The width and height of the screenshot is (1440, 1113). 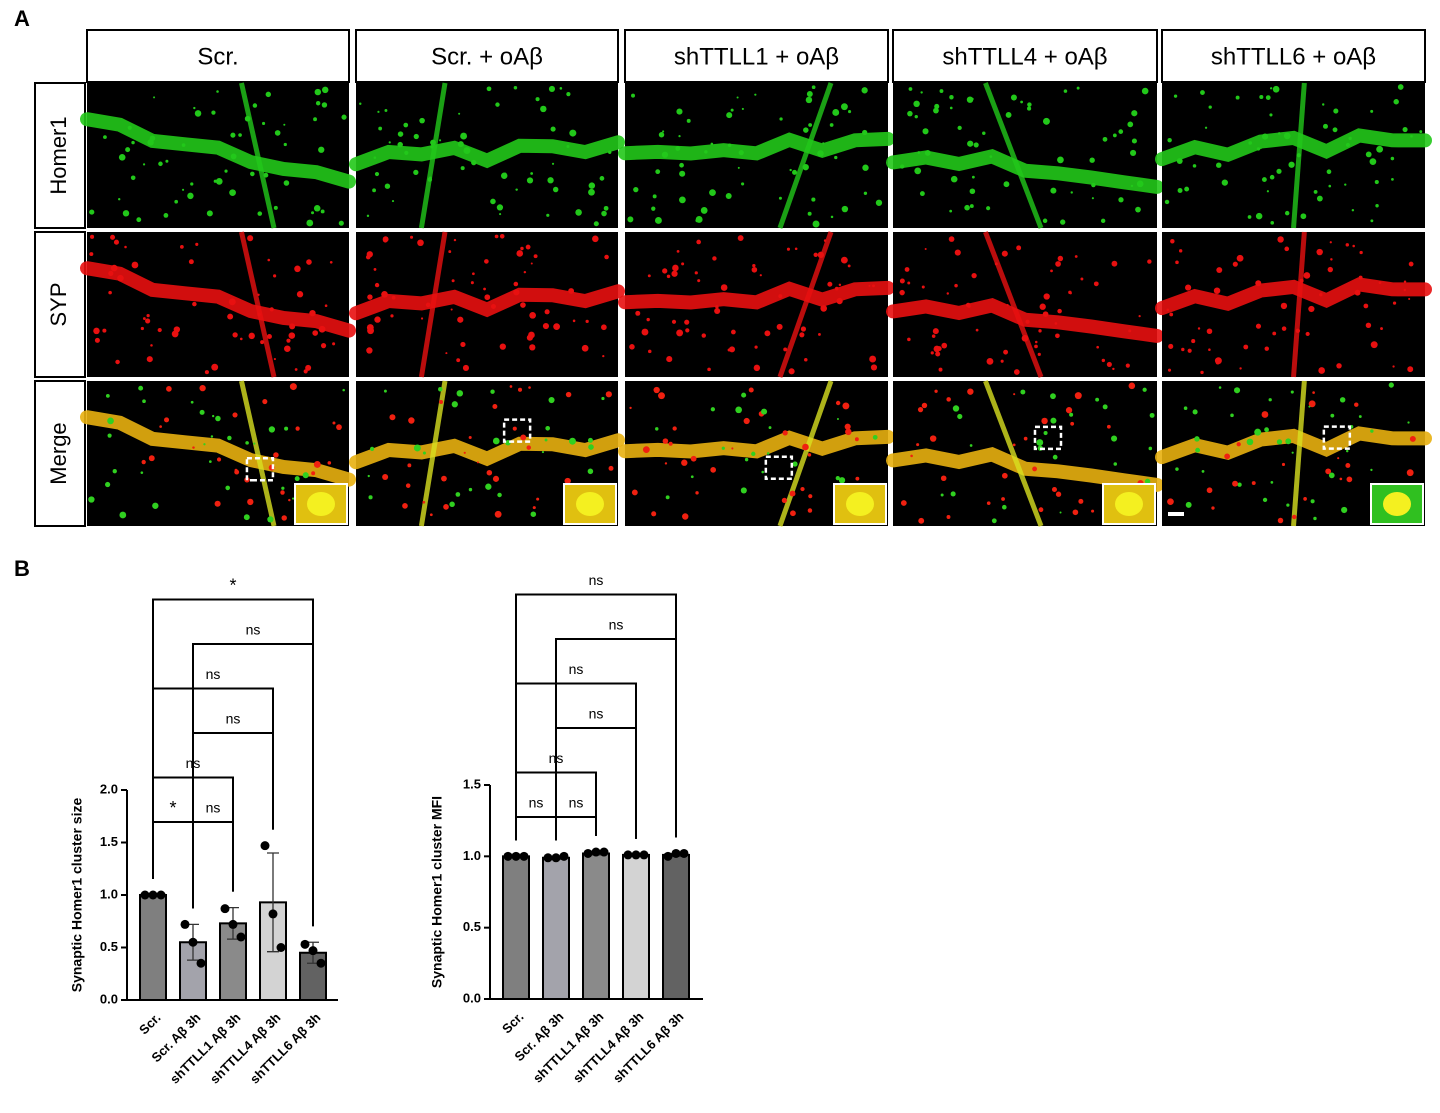 I want to click on significance-label: ns, so click(x=596, y=714).